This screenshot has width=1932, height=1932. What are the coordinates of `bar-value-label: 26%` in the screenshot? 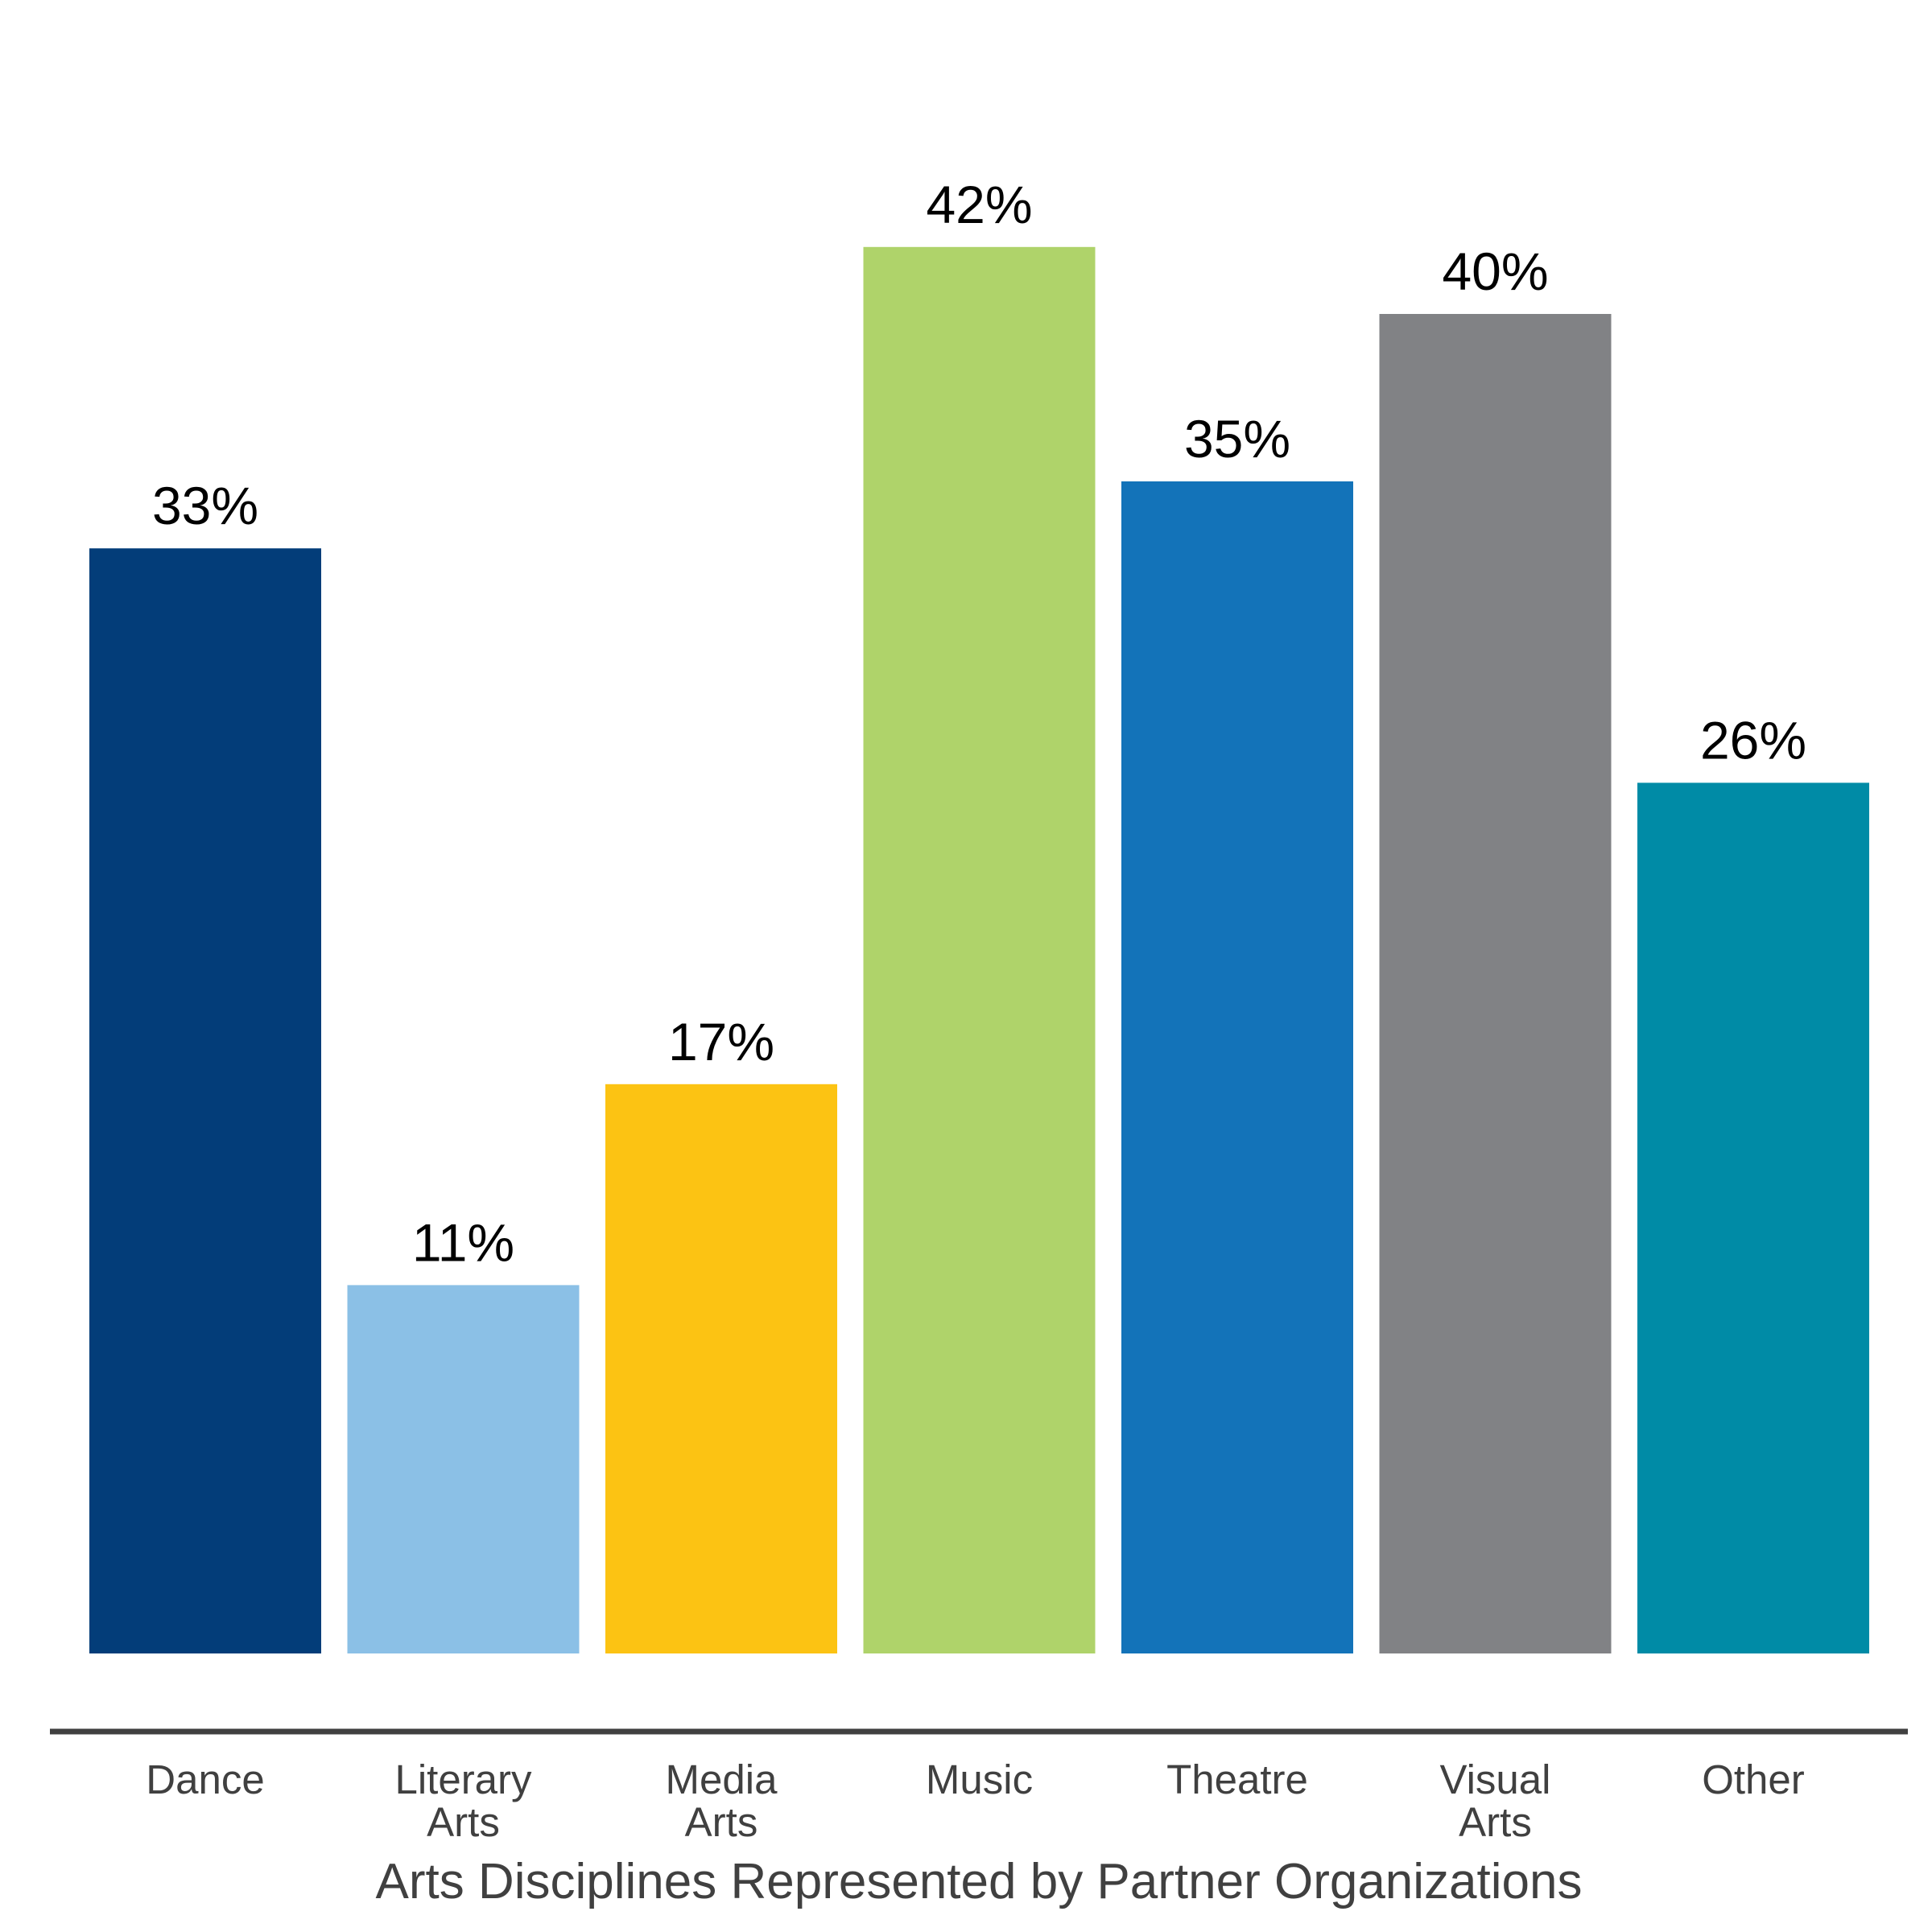 It's located at (1753, 740).